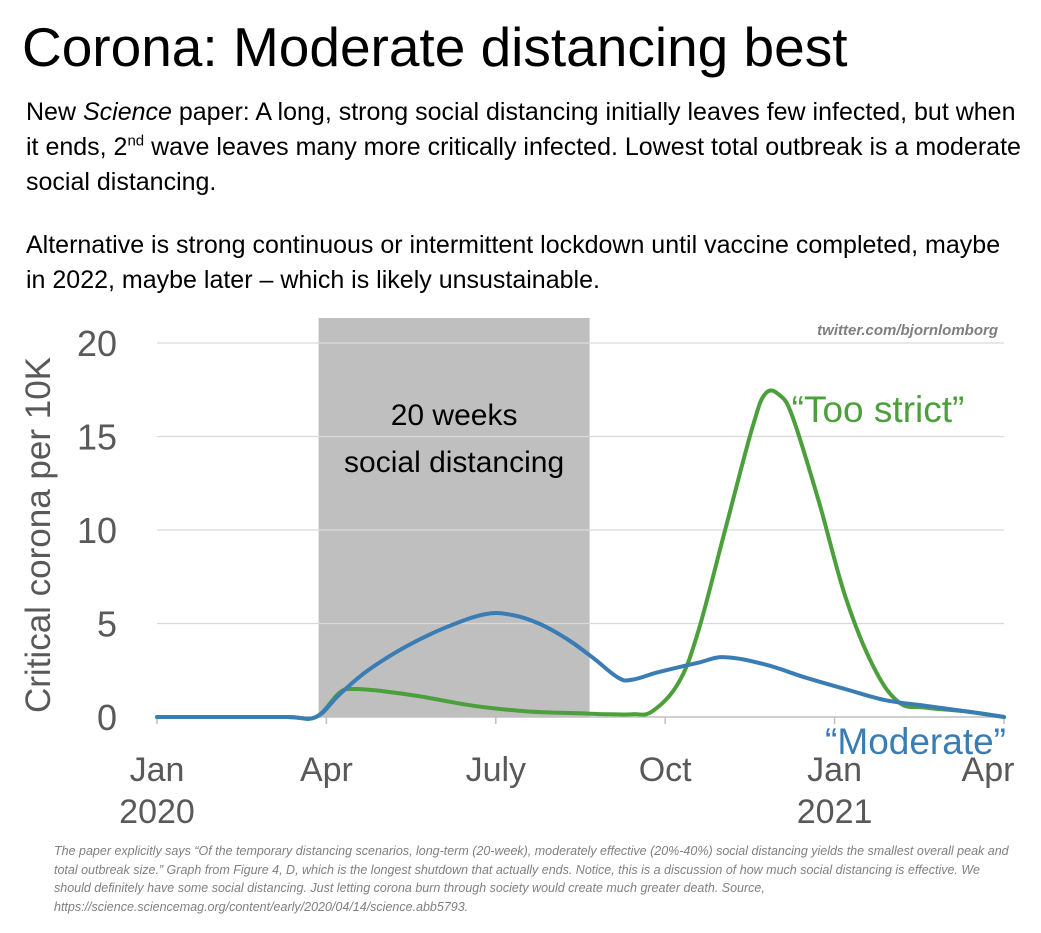  I want to click on watermark: twitter.com/bjornlomborg, so click(907, 330).